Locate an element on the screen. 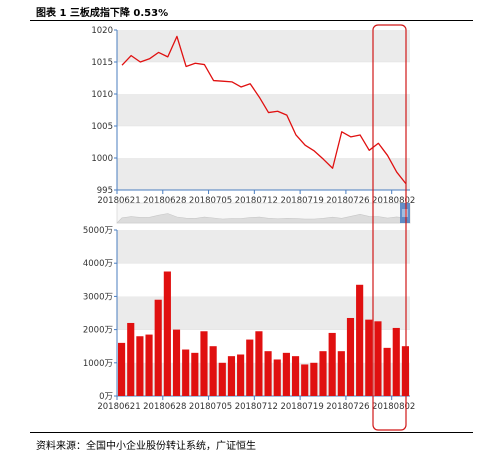  y-tick-label: 995 is located at coordinates (105, 191).